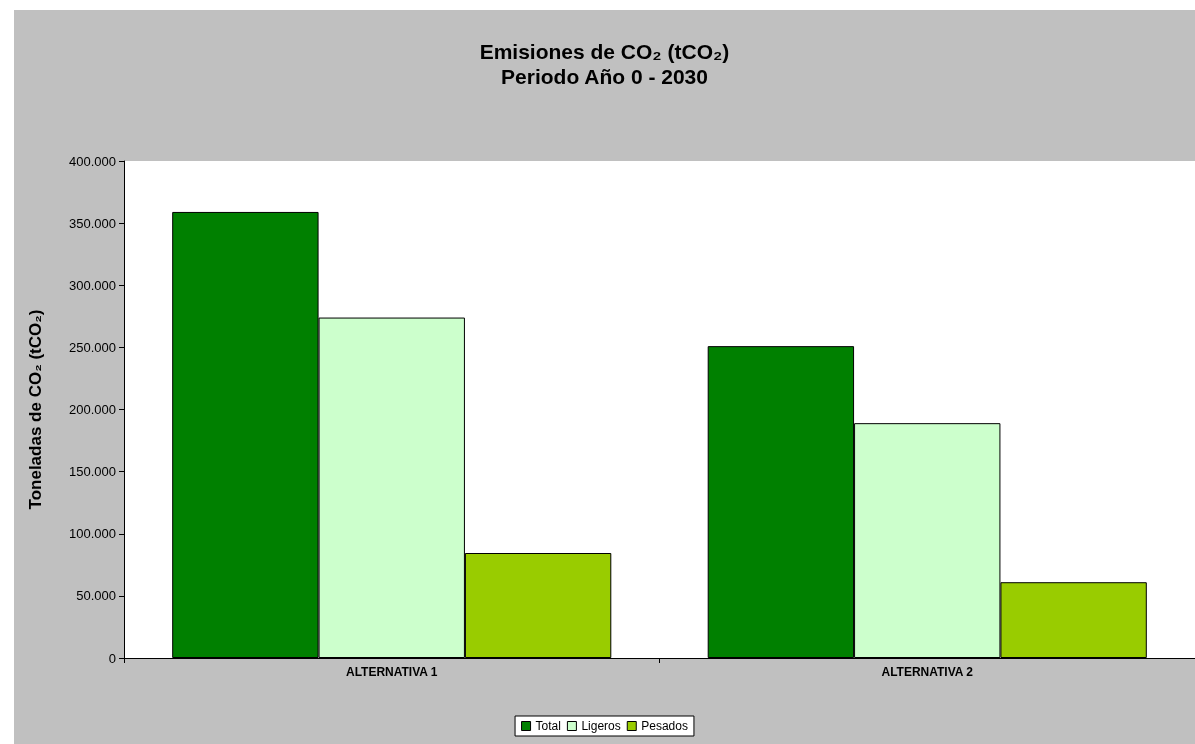 The height and width of the screenshot is (744, 1195). I want to click on y-tick-label: 50.000, so click(96, 596).